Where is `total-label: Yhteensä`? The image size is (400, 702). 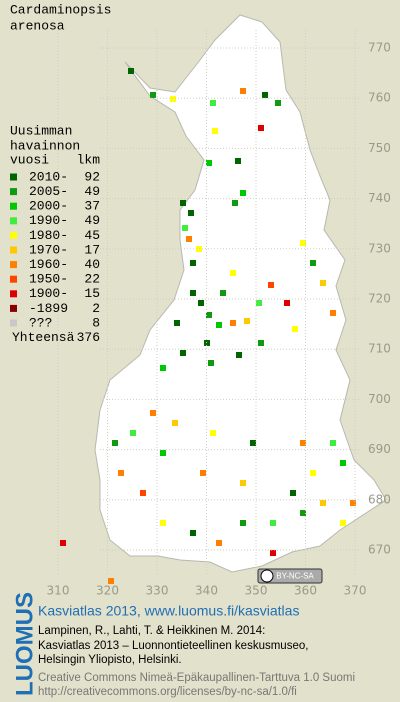 total-label: Yhteensä is located at coordinates (43, 337).